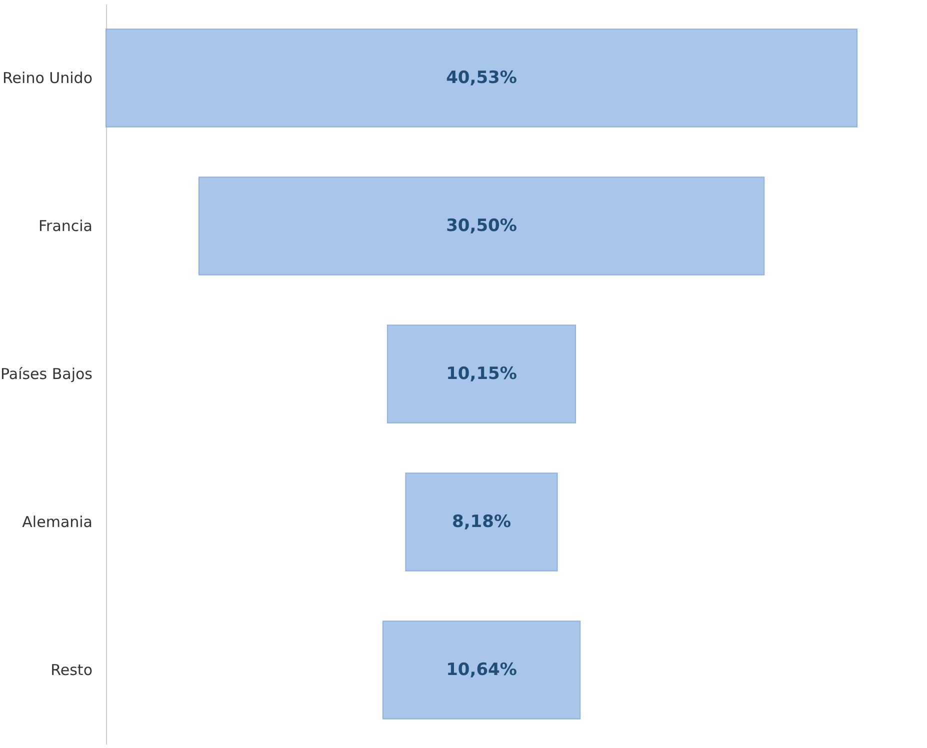 The image size is (927, 748). I want to click on category-label: Francia, so click(65, 226).